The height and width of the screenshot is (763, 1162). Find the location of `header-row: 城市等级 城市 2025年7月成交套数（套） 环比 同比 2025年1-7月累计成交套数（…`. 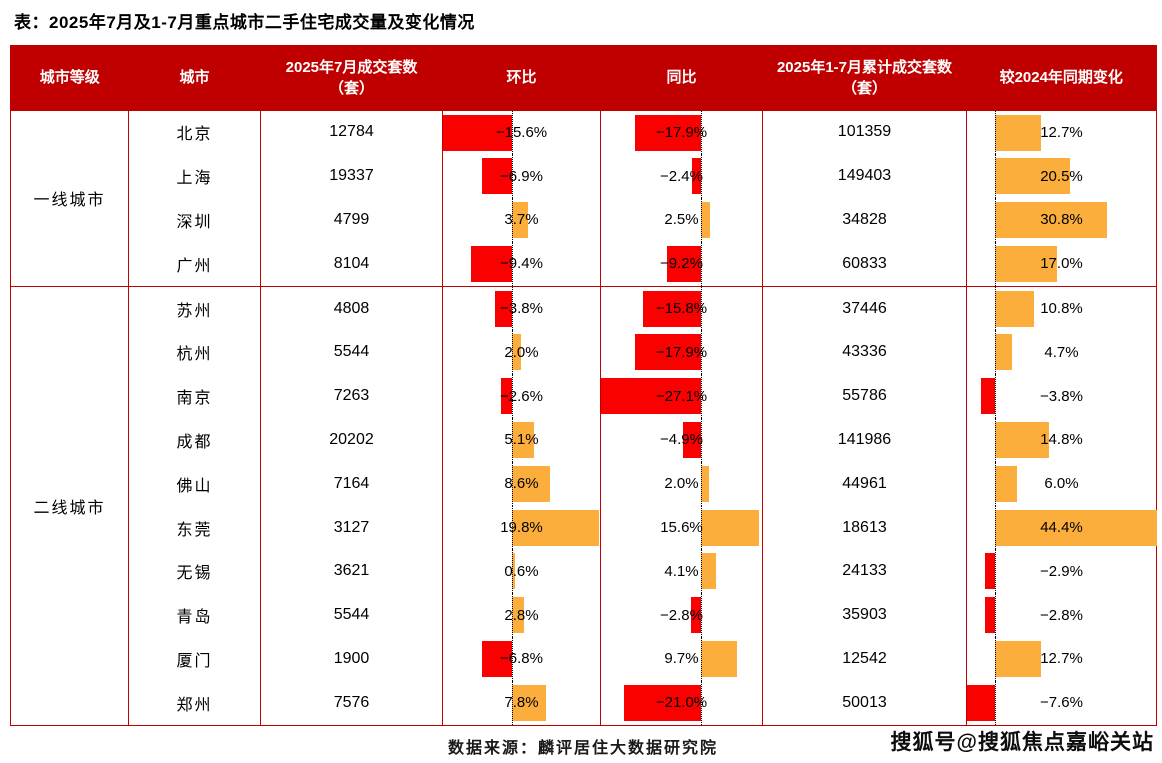

header-row: 城市等级 城市 2025年7月成交套数（套） 环比 同比 2025年1-7月累计成交套数（… is located at coordinates (583, 78).